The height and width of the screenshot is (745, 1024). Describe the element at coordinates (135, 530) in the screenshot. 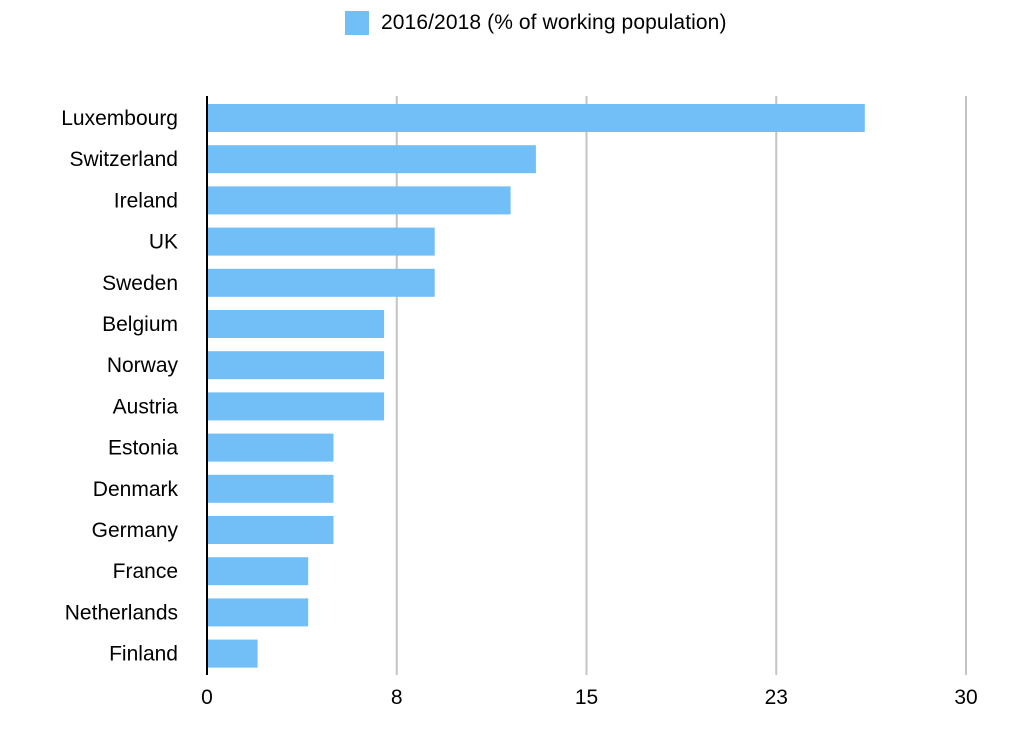

I see `category-label: Germany` at that location.